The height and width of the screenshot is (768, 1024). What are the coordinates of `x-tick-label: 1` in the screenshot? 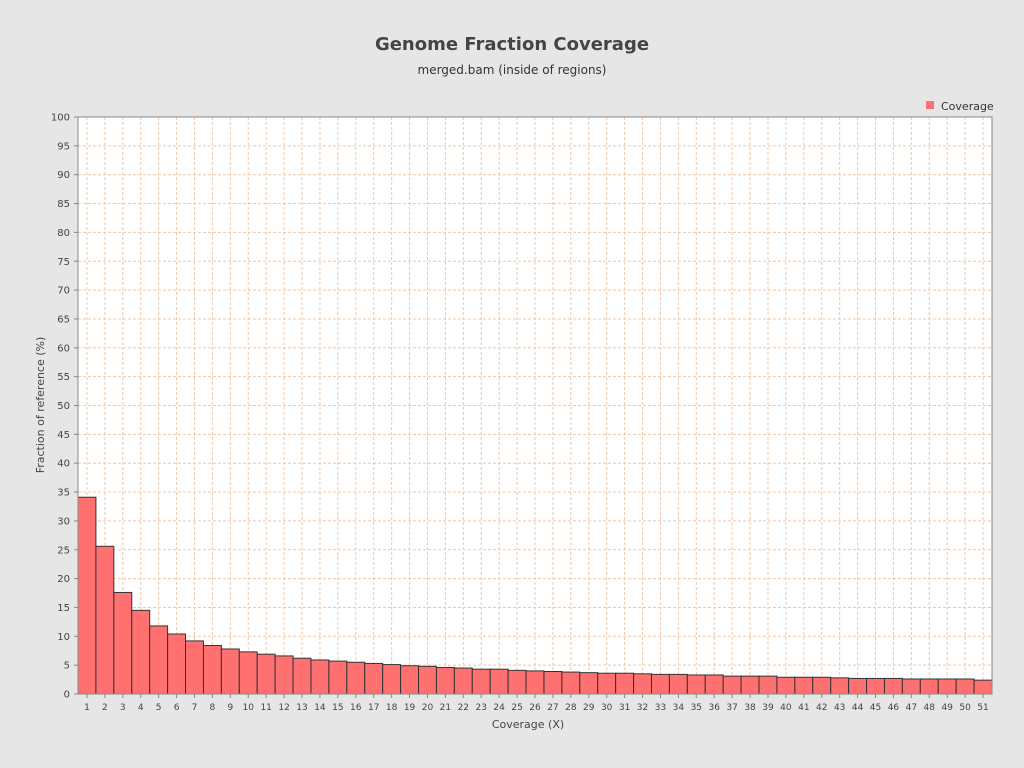 It's located at (87, 708).